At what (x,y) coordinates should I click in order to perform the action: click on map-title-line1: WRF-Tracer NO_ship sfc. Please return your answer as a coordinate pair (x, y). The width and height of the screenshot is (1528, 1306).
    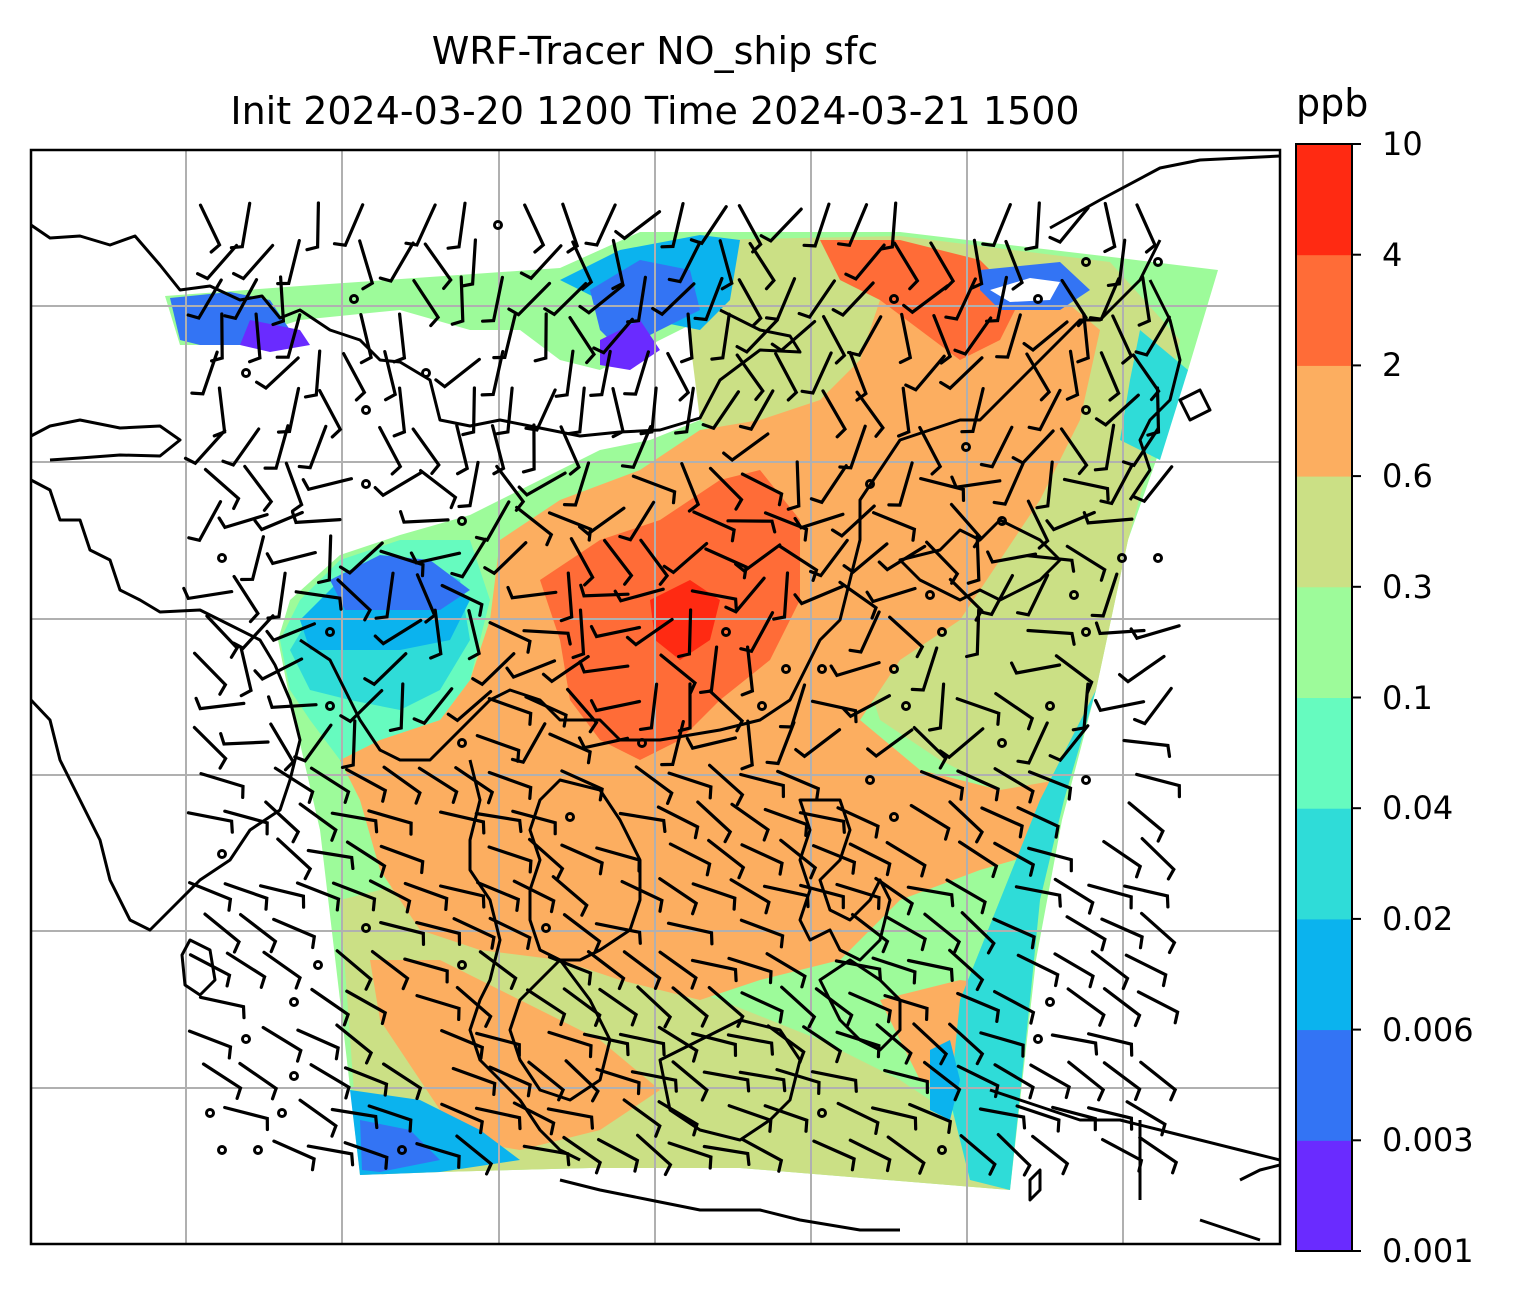
    Looking at the image, I should click on (655, 51).